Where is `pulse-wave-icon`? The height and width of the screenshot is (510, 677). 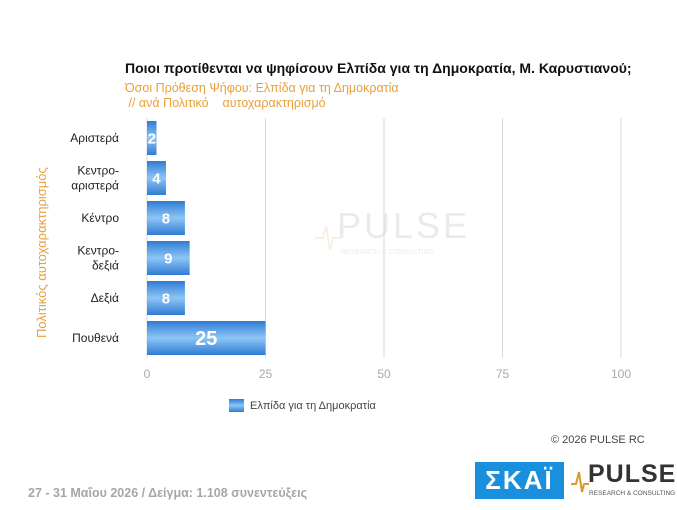 pulse-wave-icon is located at coordinates (580, 482).